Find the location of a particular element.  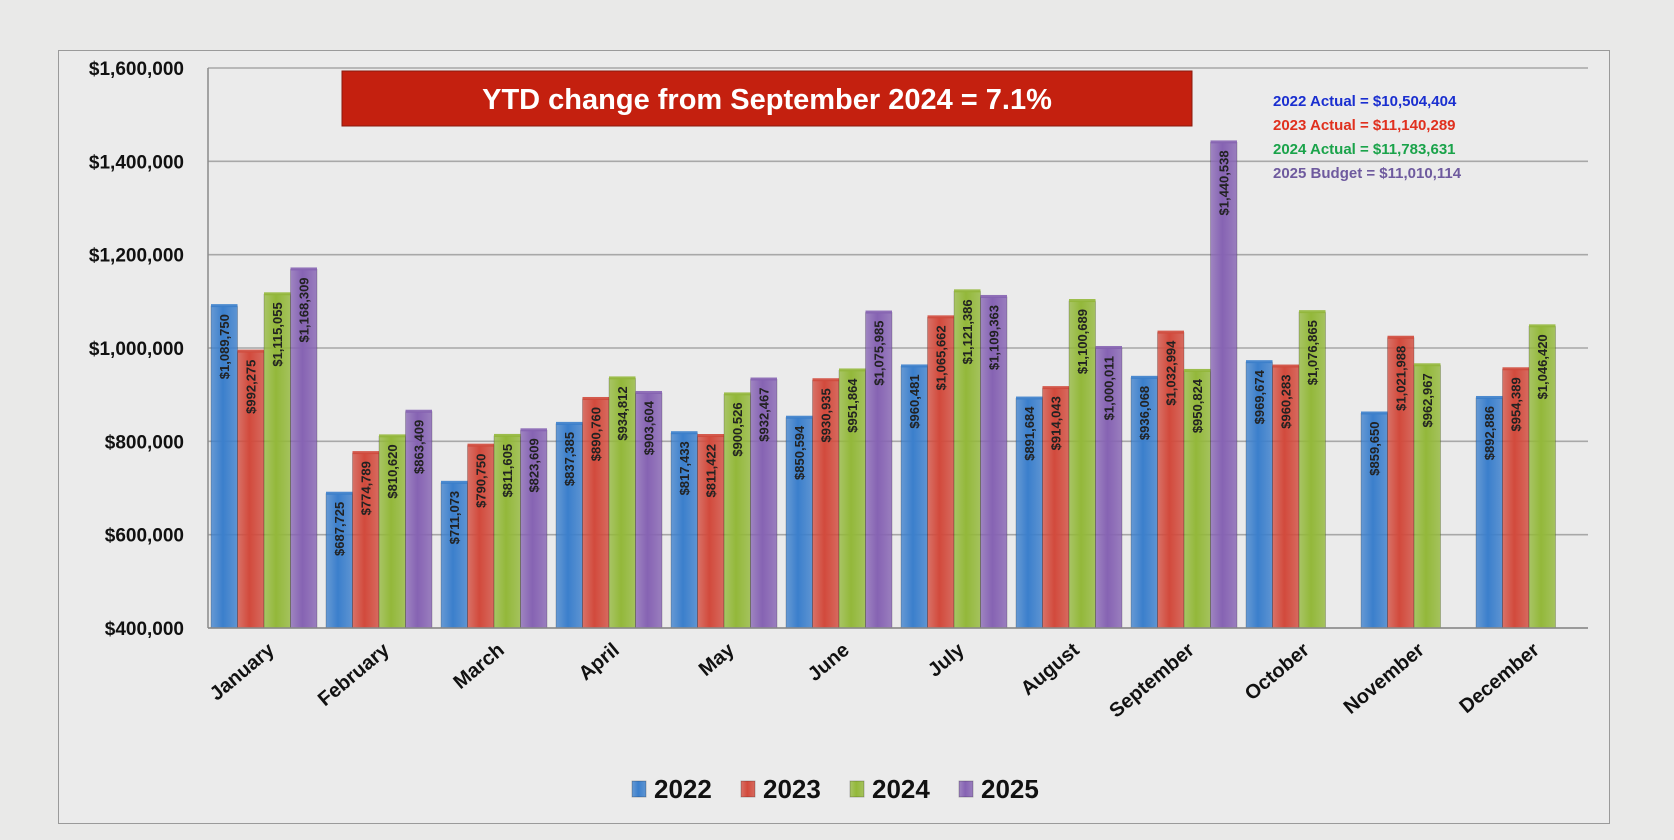

bar-value-label: $1,021,988 is located at coordinates (1401, 378).